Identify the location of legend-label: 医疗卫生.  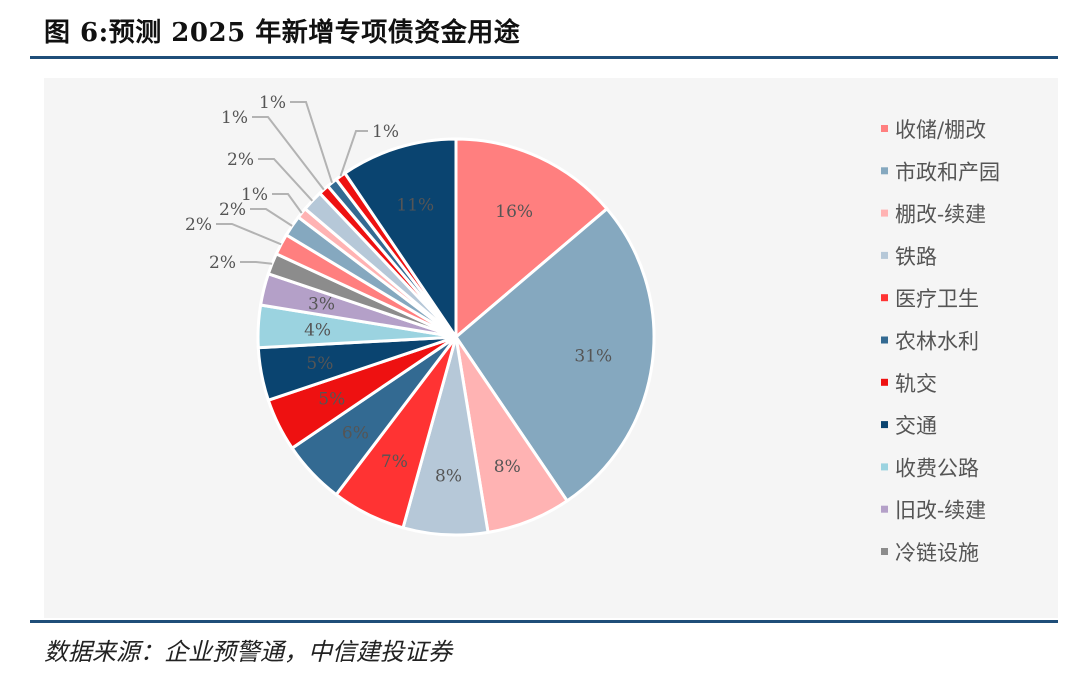
(937, 299).